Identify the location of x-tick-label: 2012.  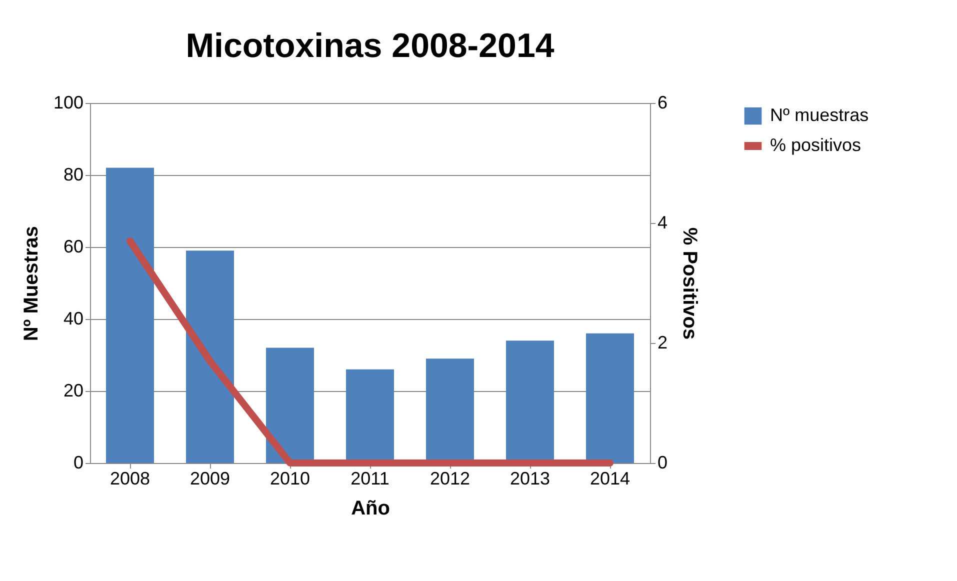
(450, 478).